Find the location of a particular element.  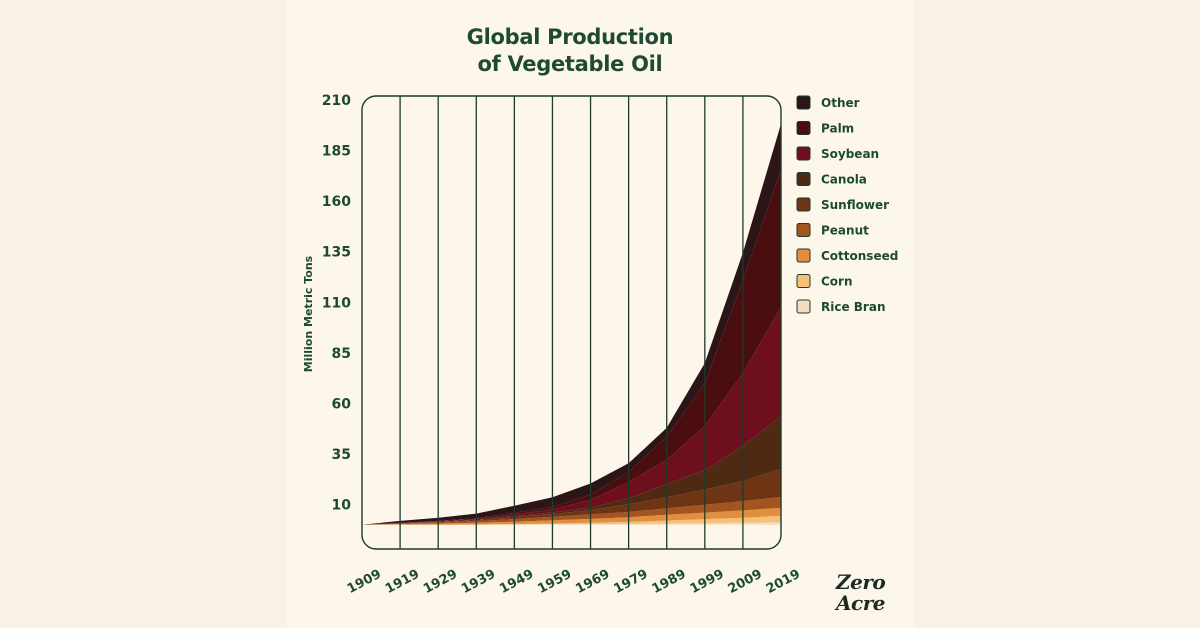

legend-label: Peanut is located at coordinates (845, 231).